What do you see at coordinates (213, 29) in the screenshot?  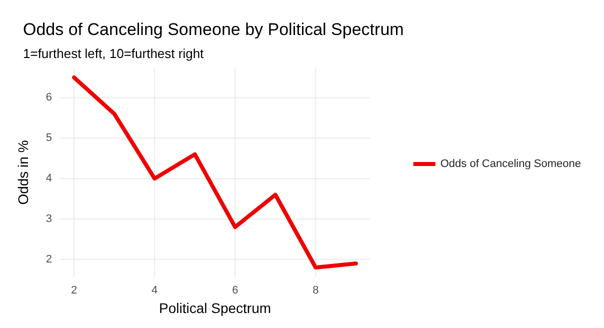 I see `chart-title: Odds of Canceling Someone by Political Spectrum` at bounding box center [213, 29].